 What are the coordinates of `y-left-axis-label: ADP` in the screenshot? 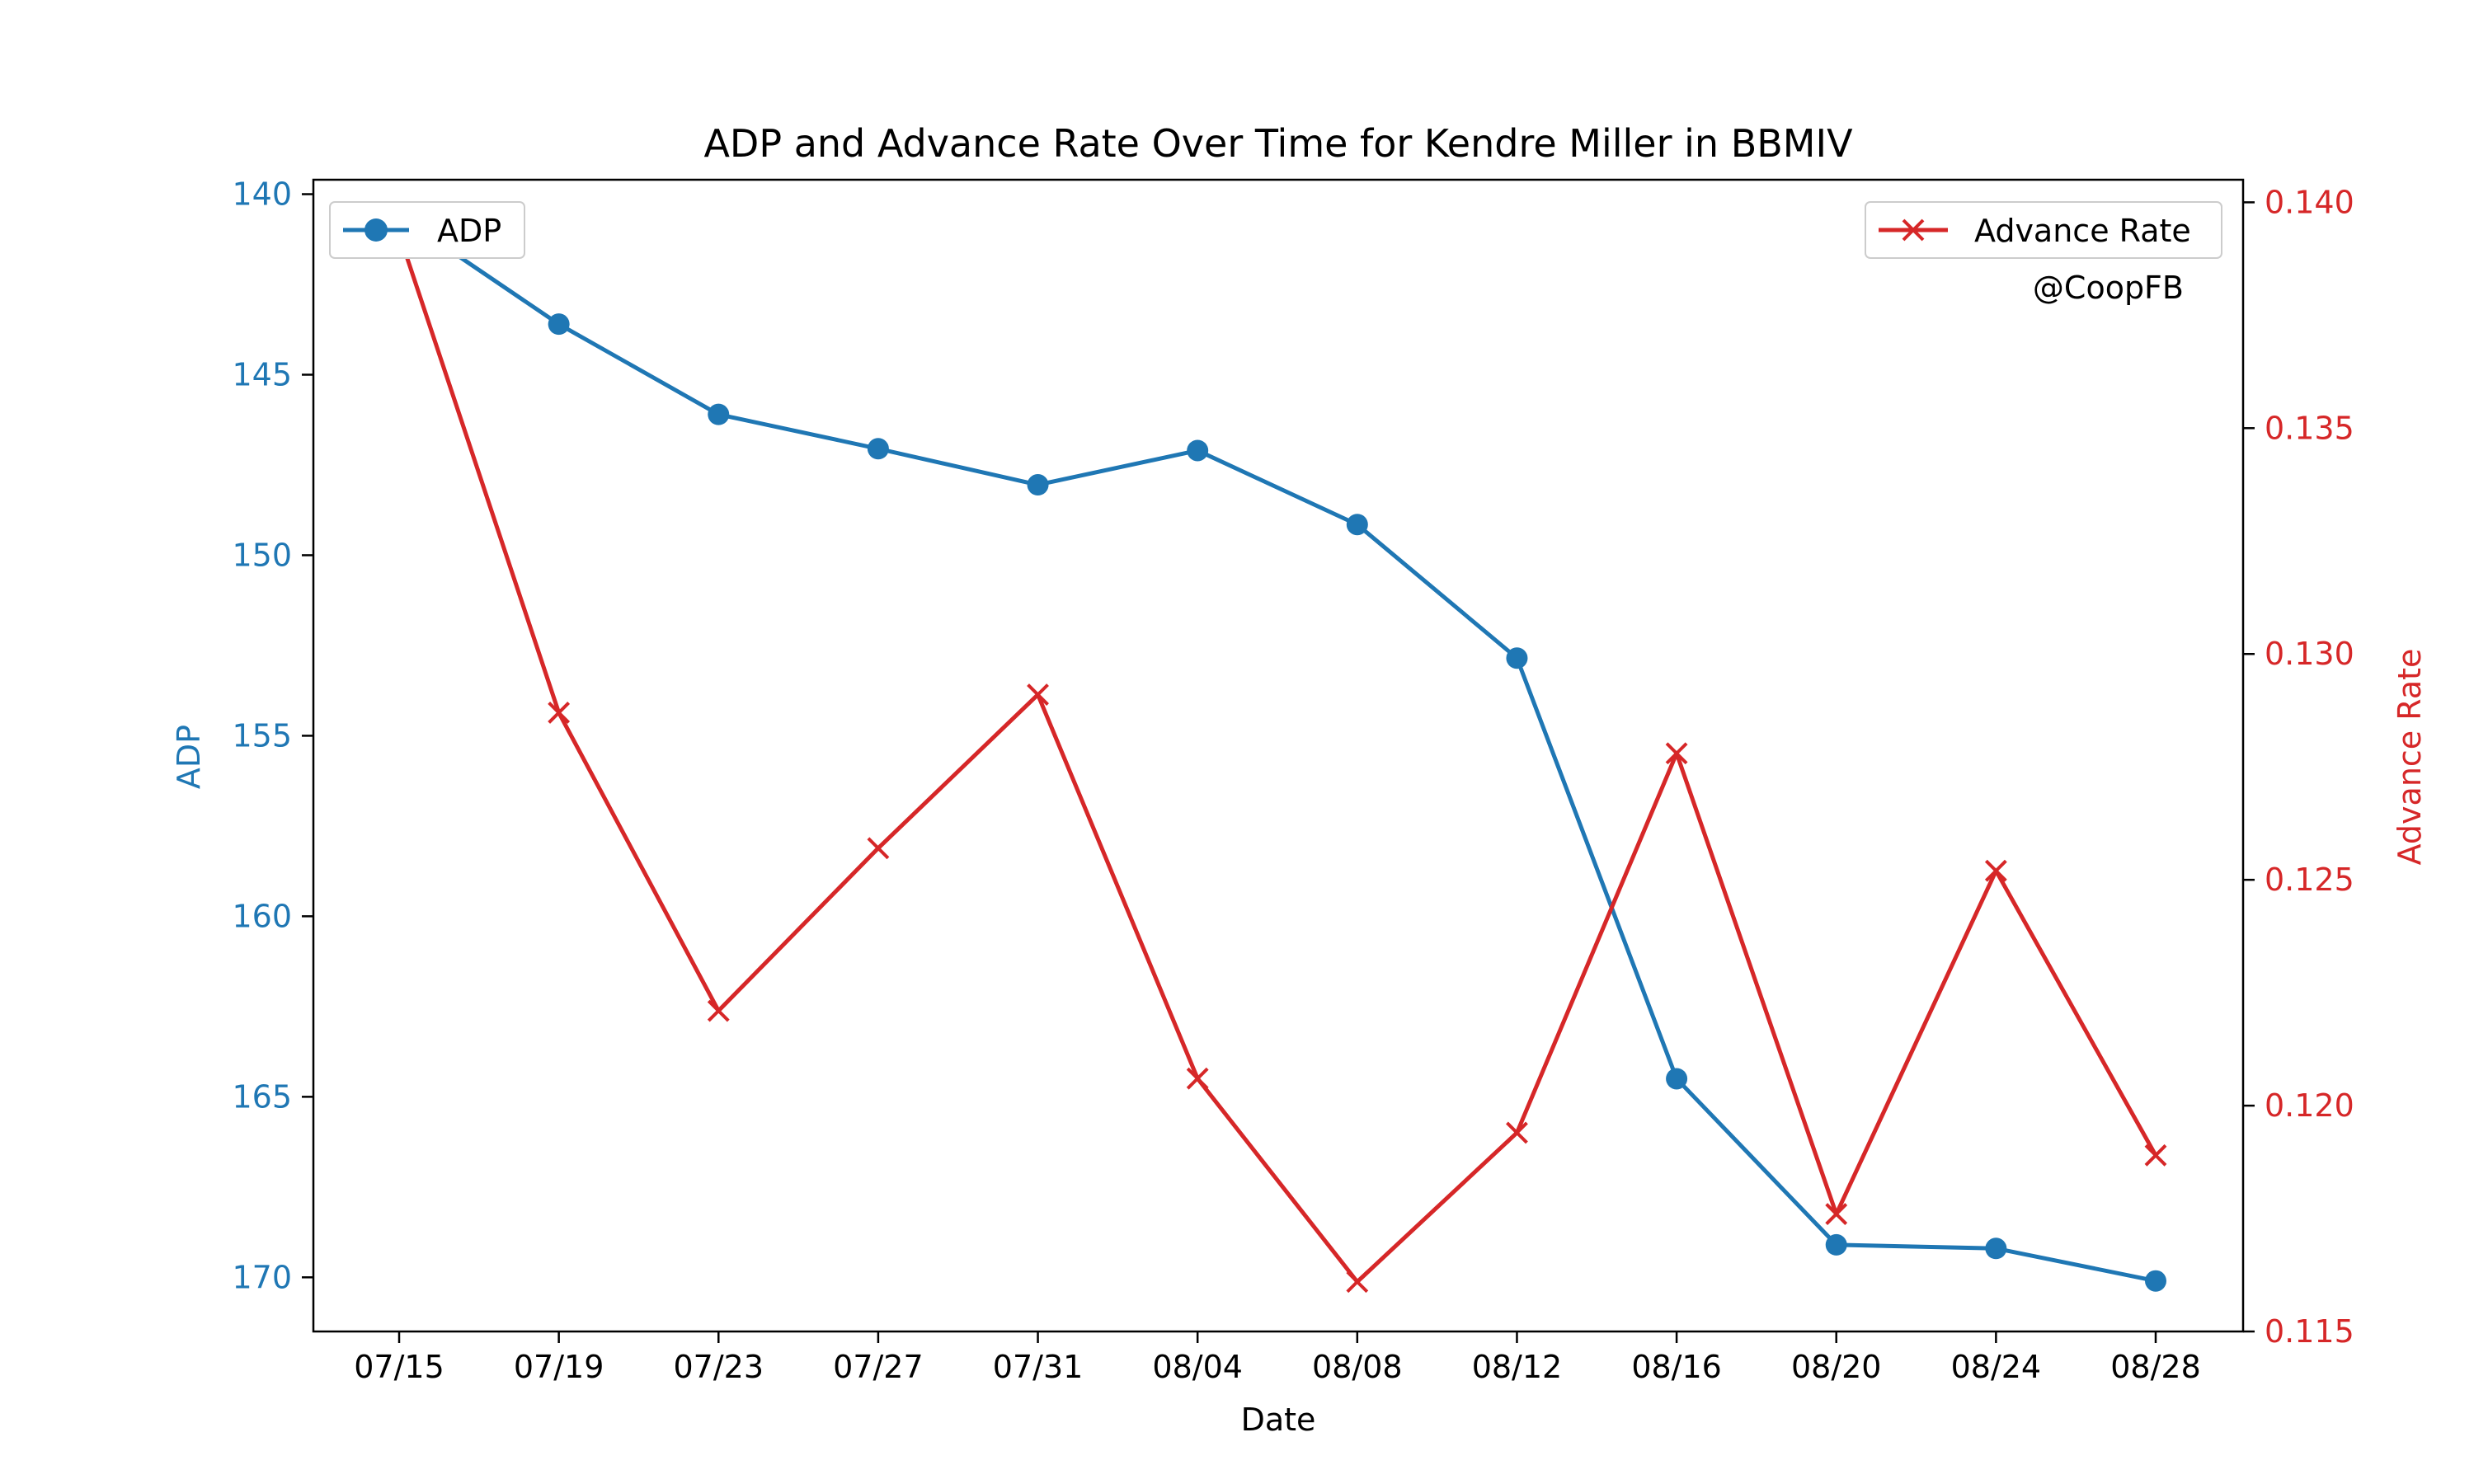 It's located at (189, 757).